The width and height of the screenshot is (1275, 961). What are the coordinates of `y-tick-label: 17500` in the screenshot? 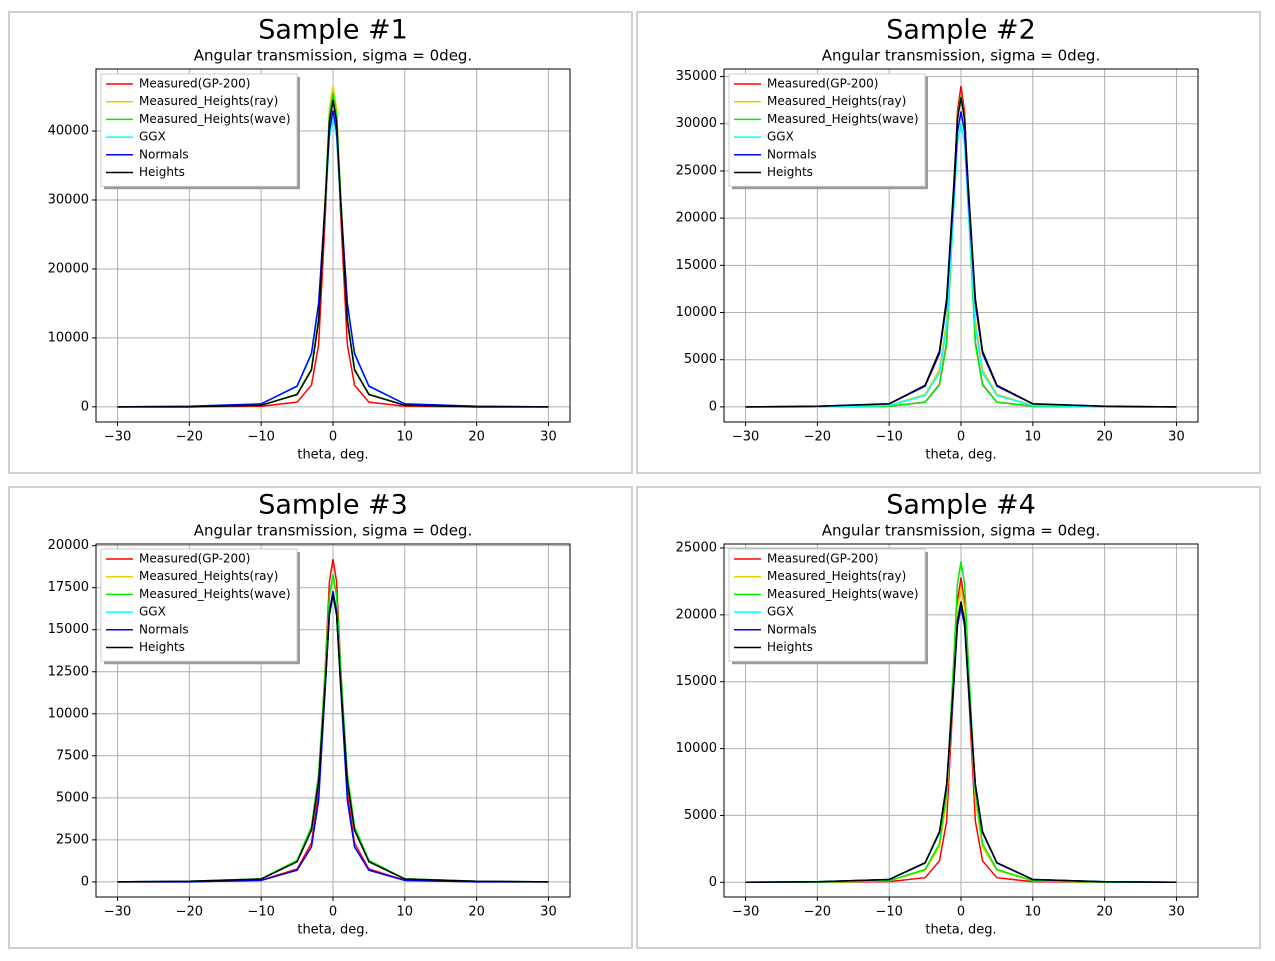 It's located at (68, 587).